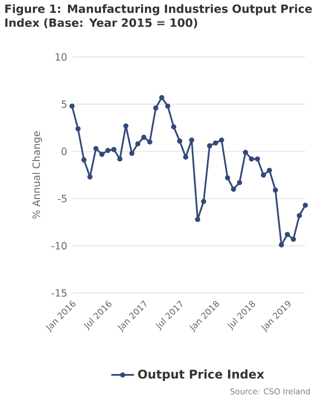 The image size is (320, 400). I want to click on legend-label: Output Price Index, so click(201, 375).